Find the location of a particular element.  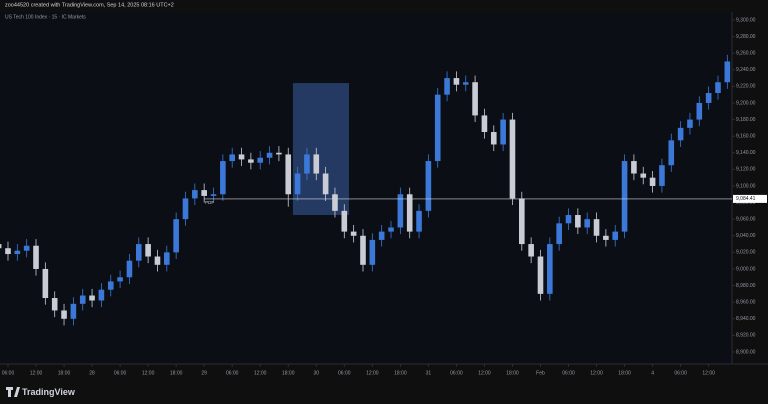

y-tick-label: 9,020.00 is located at coordinates (746, 253).